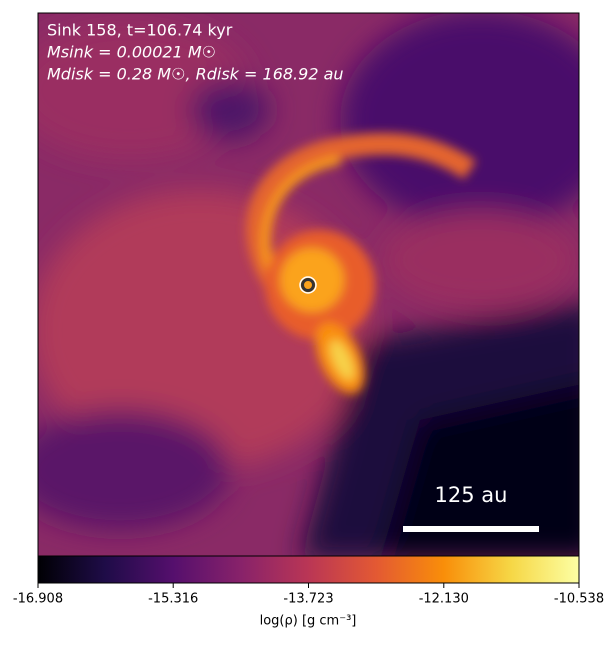 Image resolution: width=615 pixels, height=648 pixels. What do you see at coordinates (308, 569) in the screenshot?
I see `colorbar` at bounding box center [308, 569].